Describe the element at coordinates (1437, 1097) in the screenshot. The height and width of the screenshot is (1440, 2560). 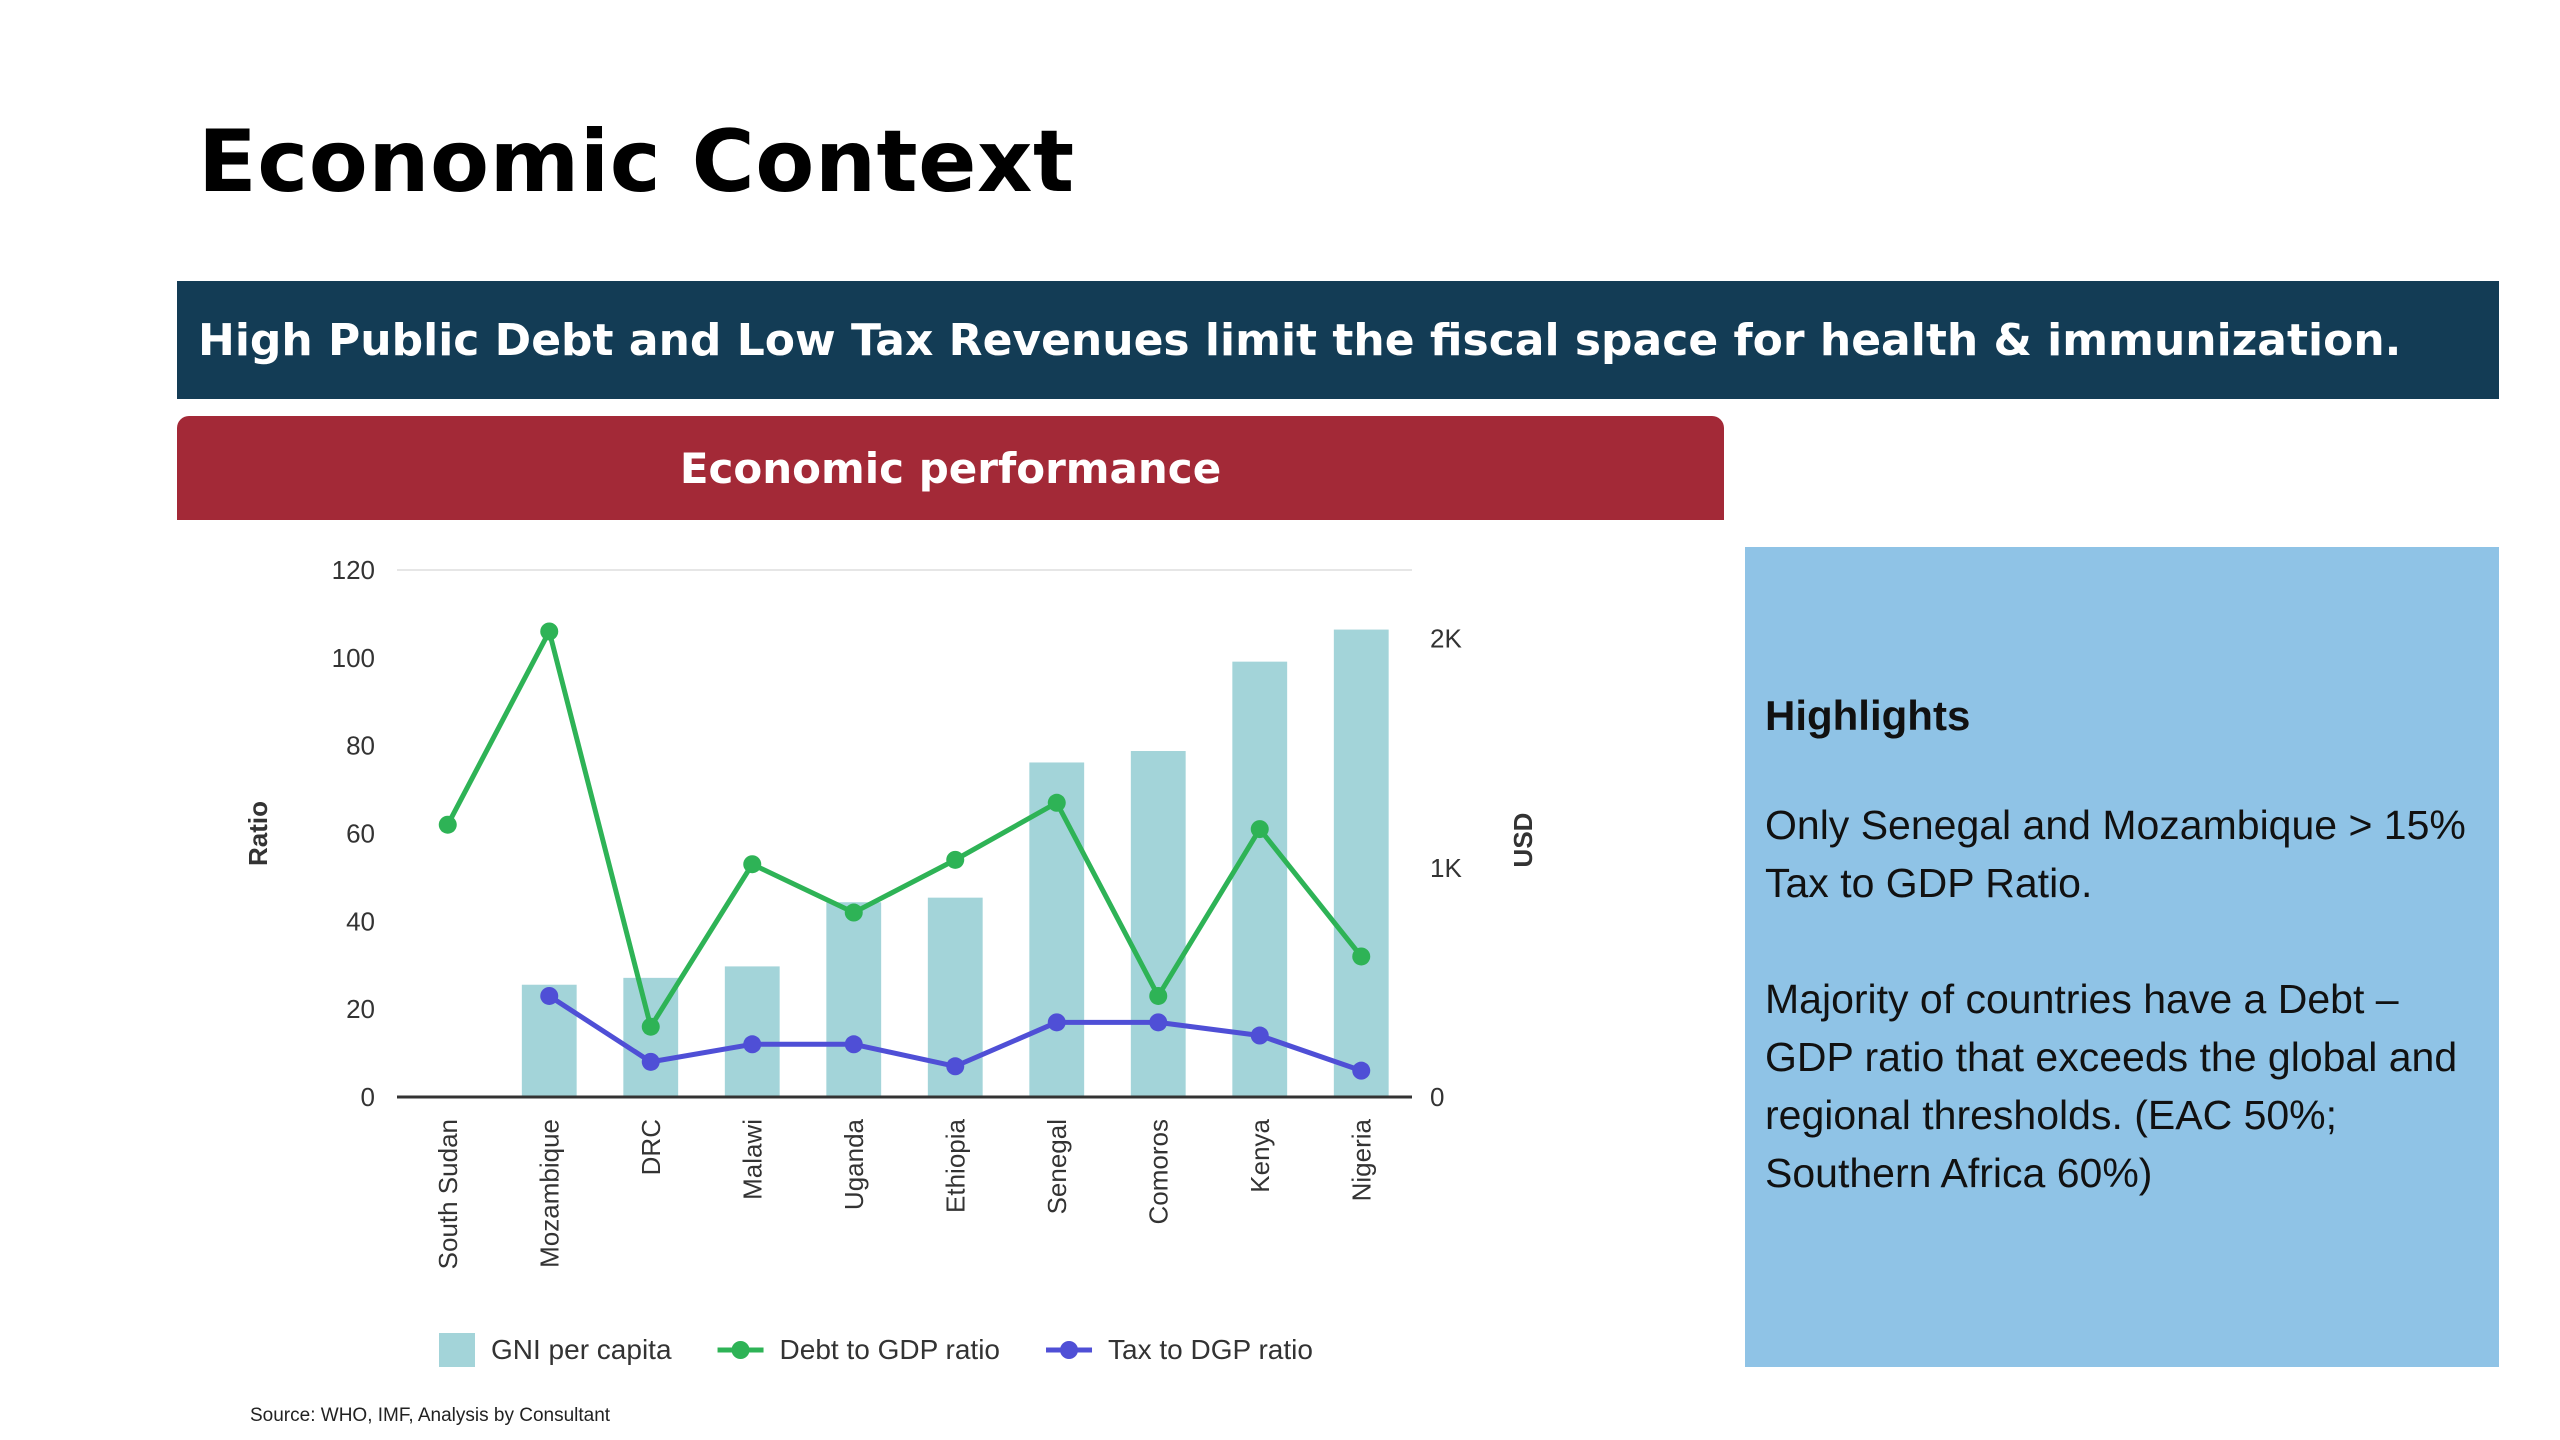
I see `y2-tick-label: 0` at that location.